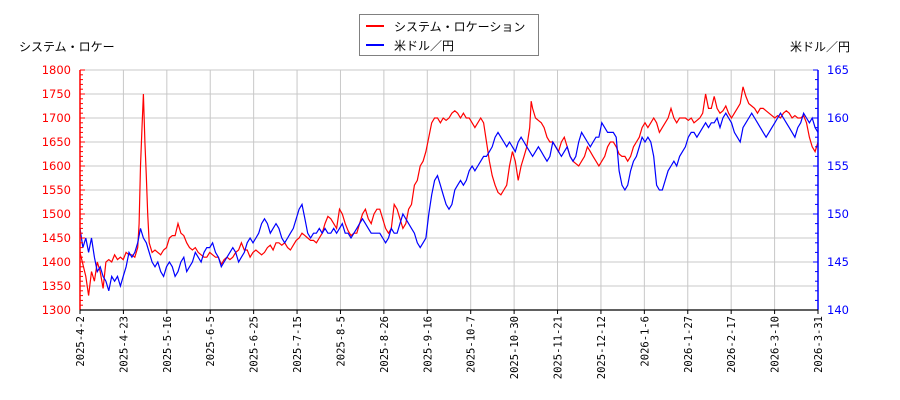  Describe the element at coordinates (645, 341) in the screenshot. I see `x-tick-label: 2026-1-6` at that location.